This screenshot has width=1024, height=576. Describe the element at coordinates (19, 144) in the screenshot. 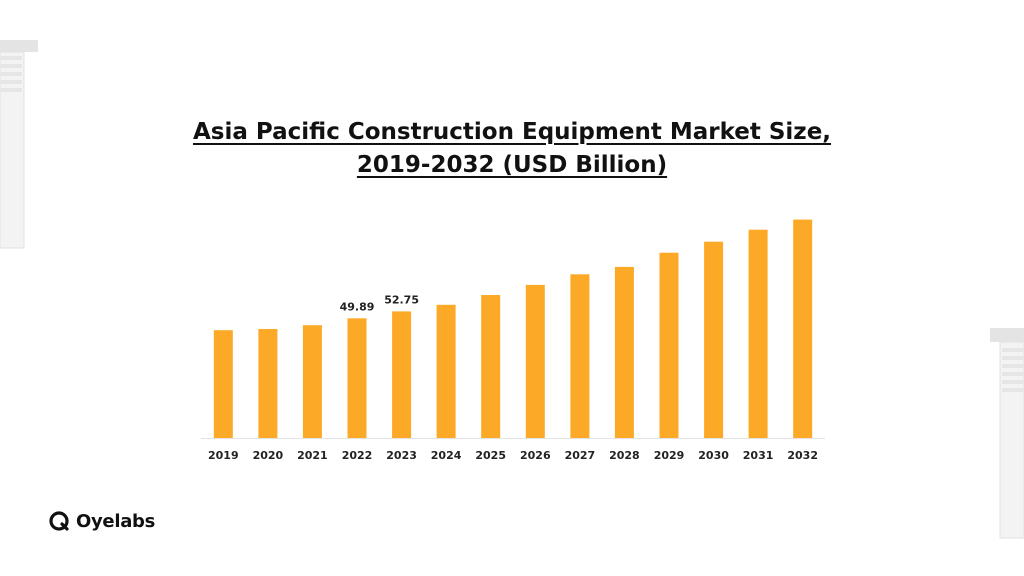

I see `left-decorative-paper` at that location.